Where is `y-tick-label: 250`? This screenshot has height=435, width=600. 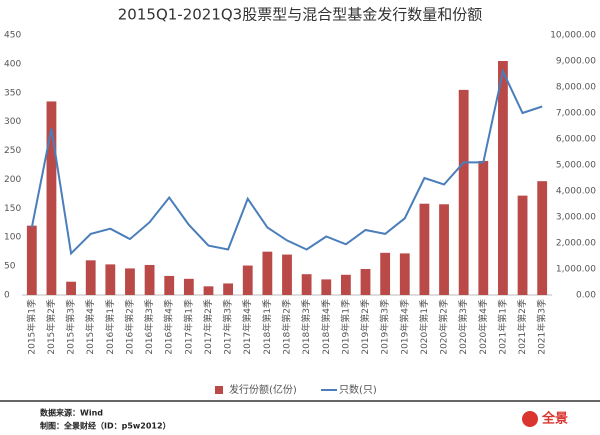
y-tick-label: 250 is located at coordinates (12, 151).